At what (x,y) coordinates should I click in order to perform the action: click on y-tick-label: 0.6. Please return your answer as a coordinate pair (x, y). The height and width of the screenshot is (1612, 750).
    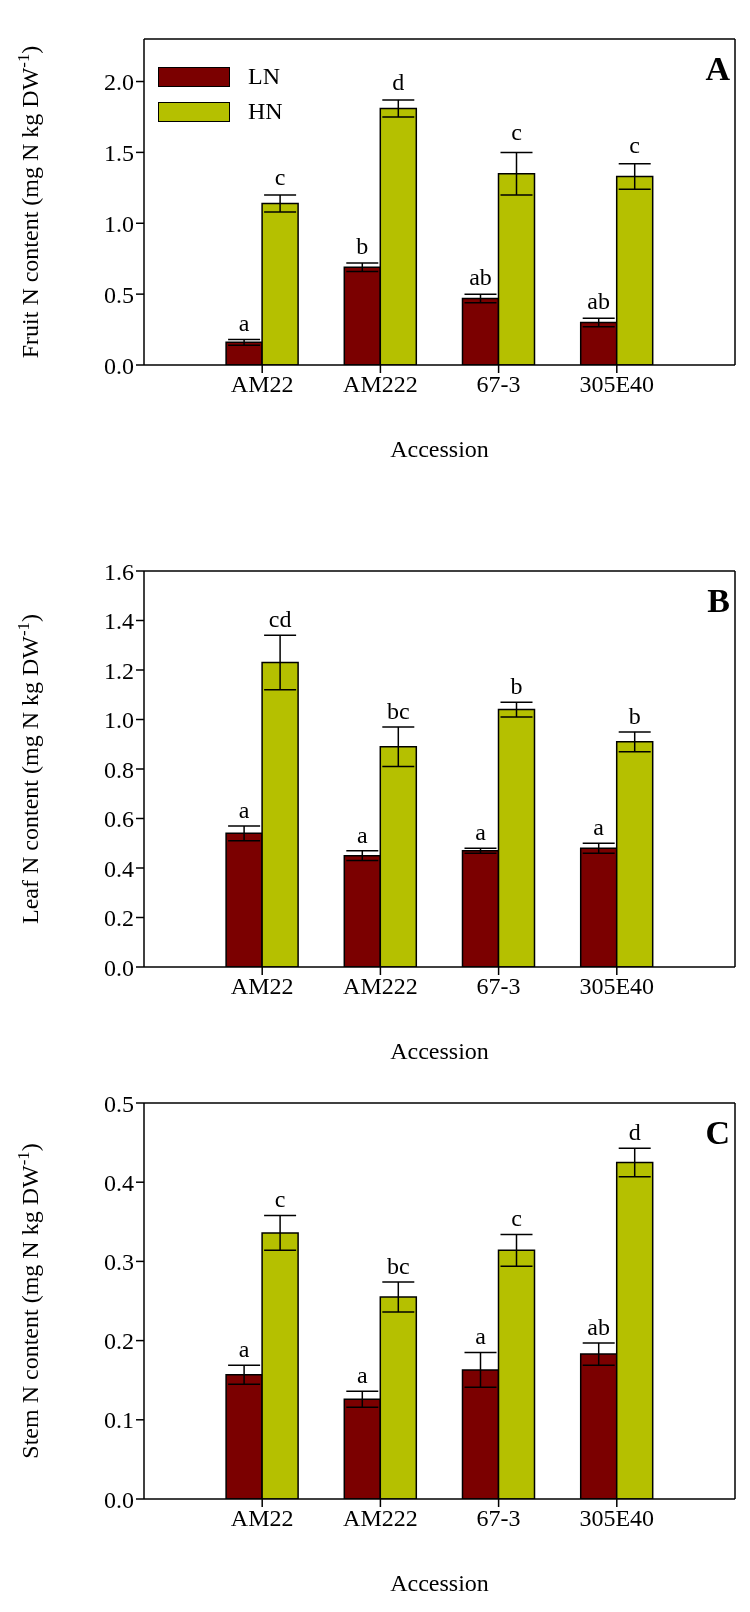
    Looking at the image, I should click on (119, 819).